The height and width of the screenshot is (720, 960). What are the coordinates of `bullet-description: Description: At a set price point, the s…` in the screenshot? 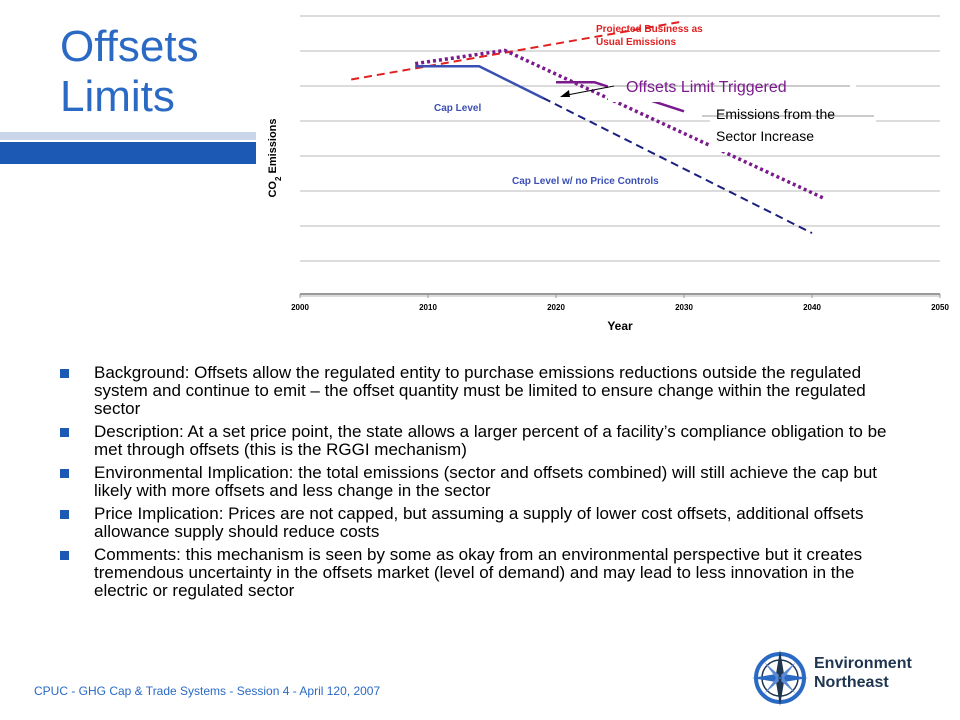 It's located at (475, 441).